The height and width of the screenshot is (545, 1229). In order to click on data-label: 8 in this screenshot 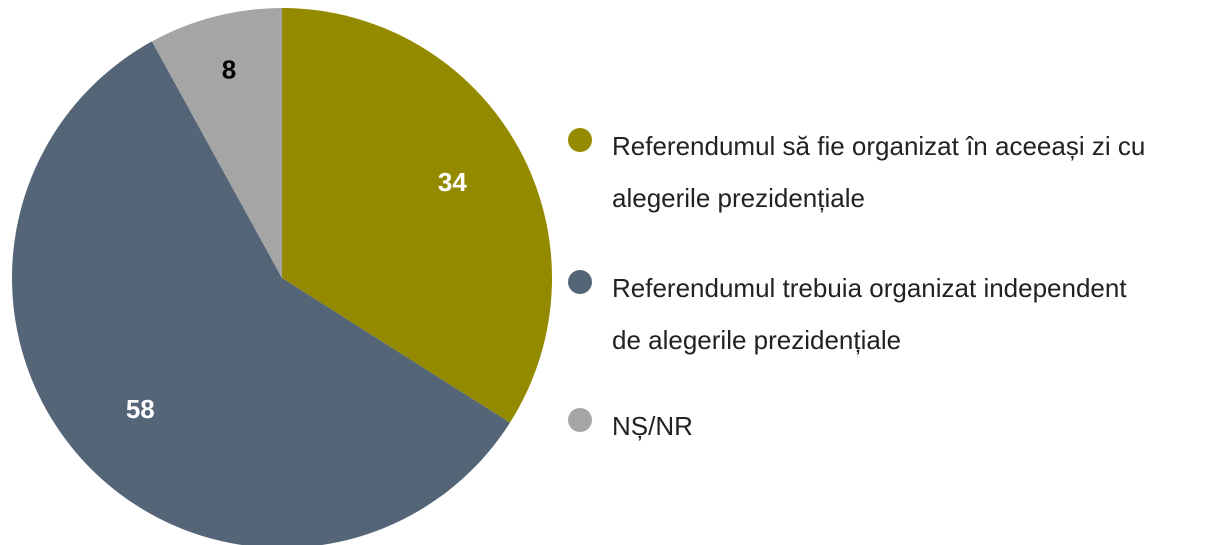, I will do `click(229, 69)`.